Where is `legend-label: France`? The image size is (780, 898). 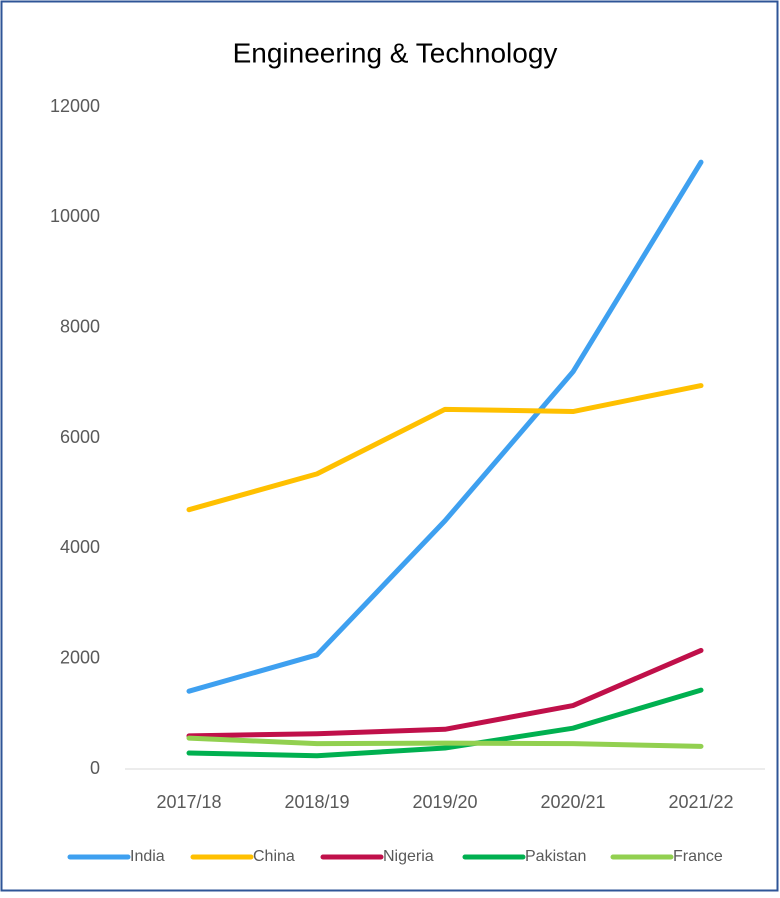 legend-label: France is located at coordinates (698, 856).